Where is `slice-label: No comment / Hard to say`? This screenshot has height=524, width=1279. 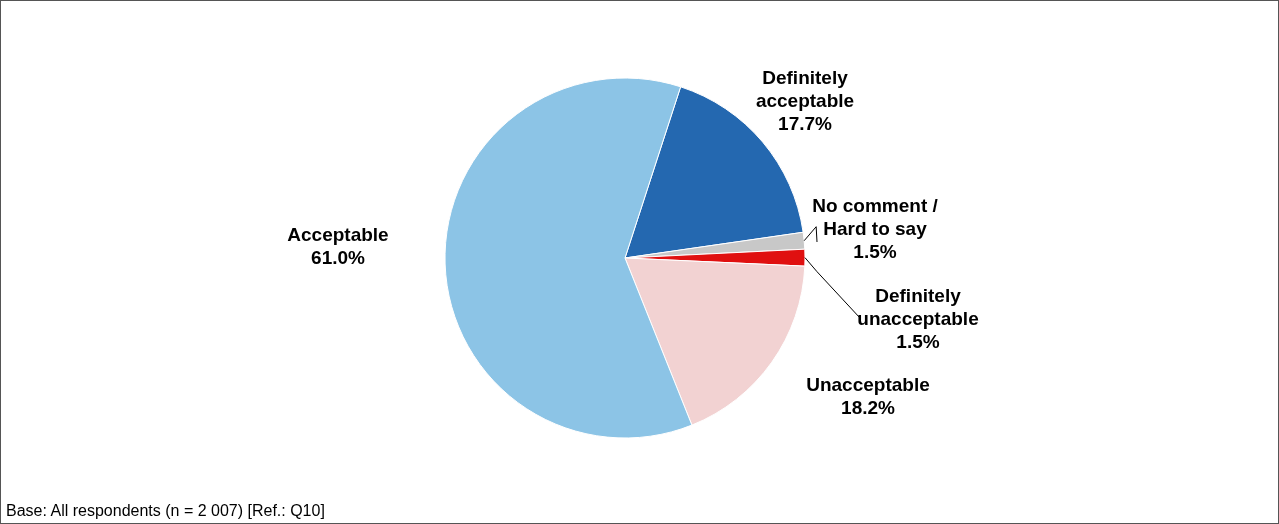
slice-label: No comment / Hard to say is located at coordinates (875, 217).